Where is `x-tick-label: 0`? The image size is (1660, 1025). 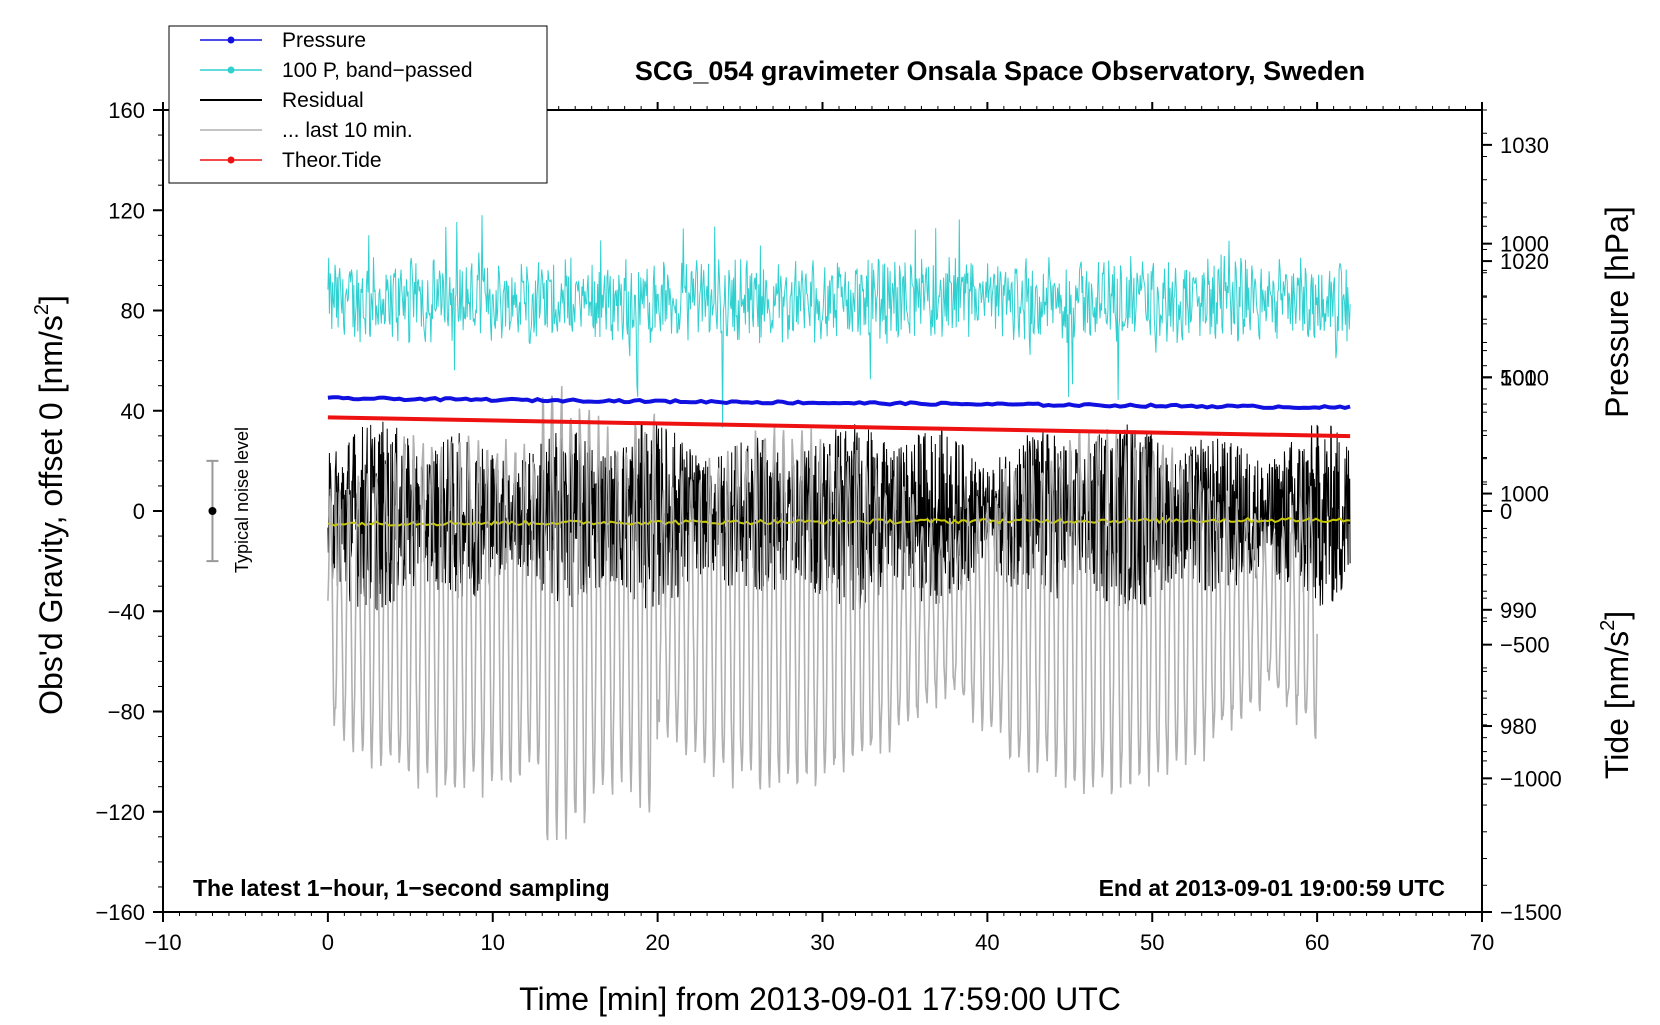 x-tick-label: 0 is located at coordinates (328, 942).